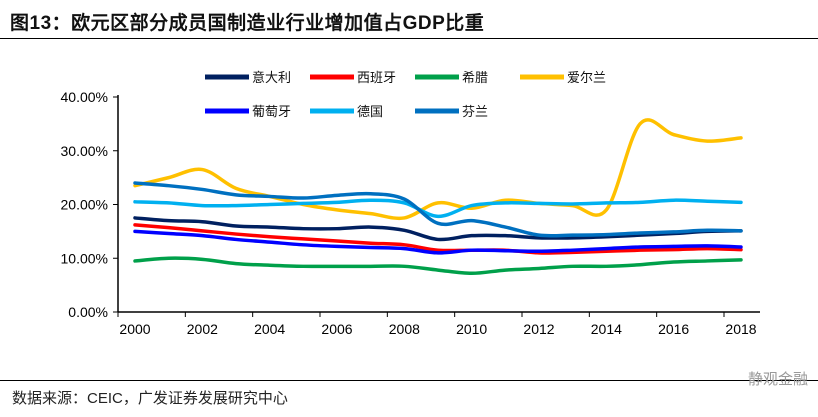 This screenshot has height=417, width=818. Describe the element at coordinates (475, 78) in the screenshot. I see `legend-label: 希腊` at that location.